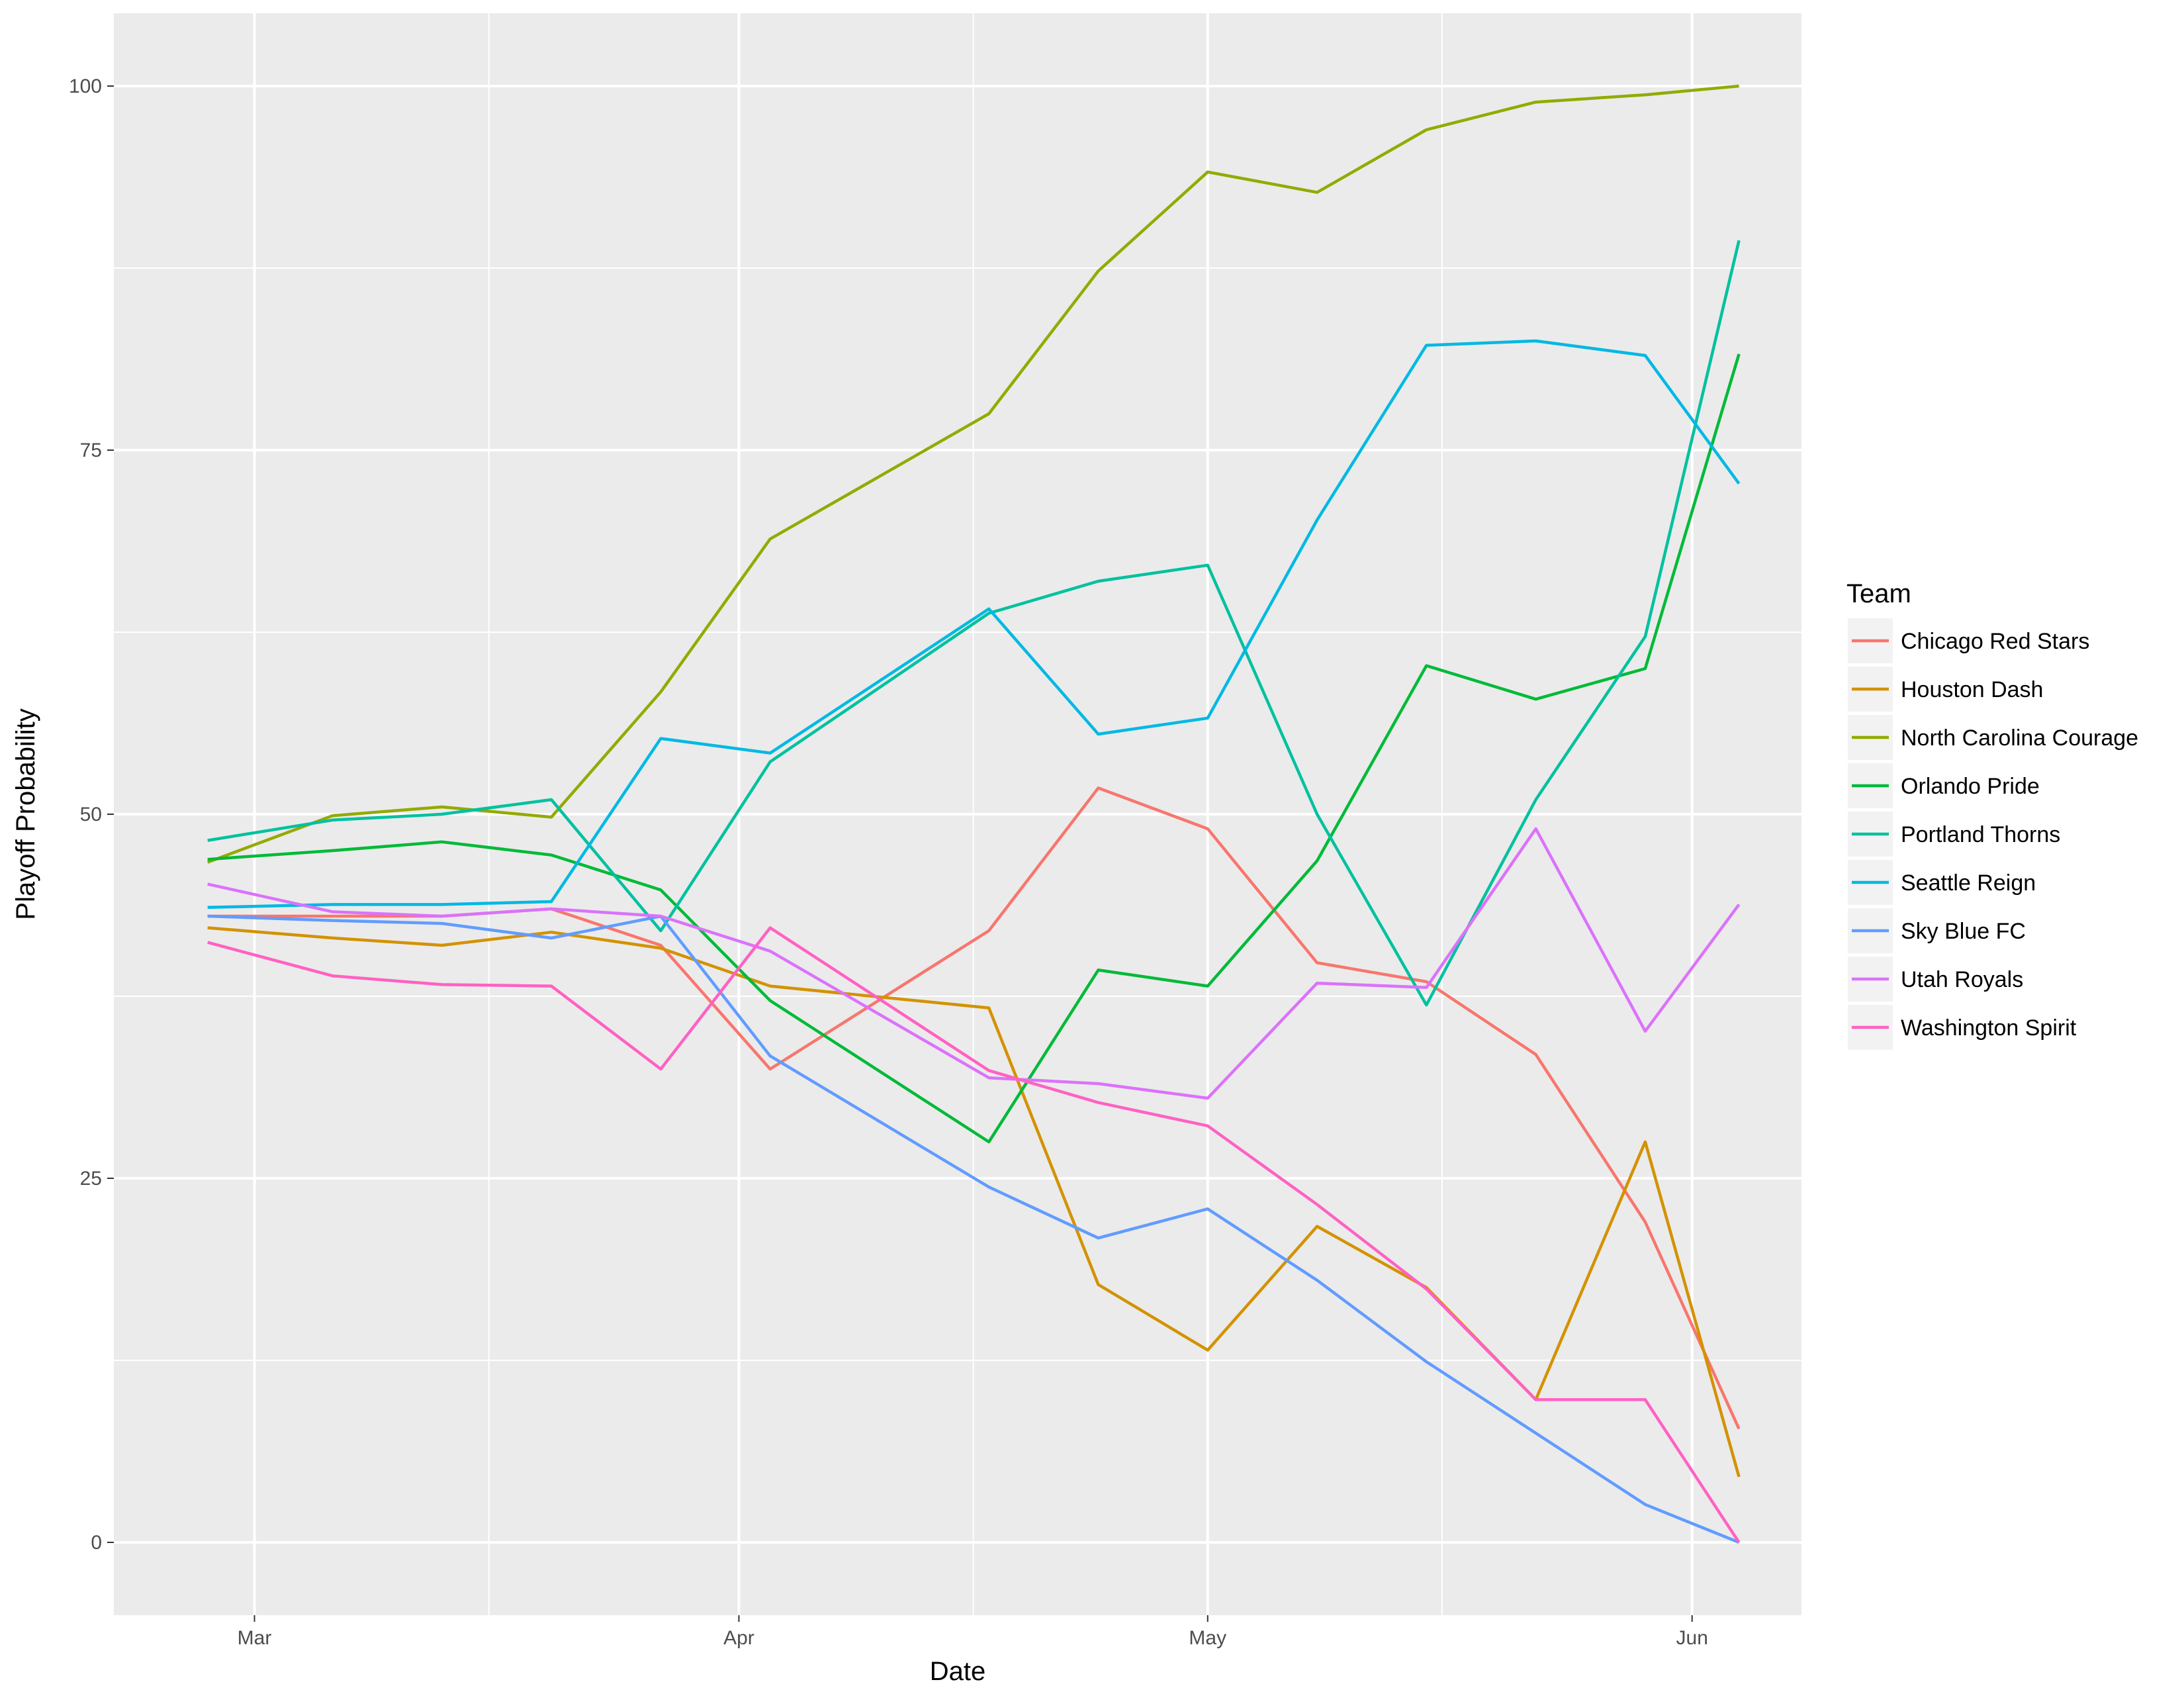 The image size is (2184, 1688). Describe the element at coordinates (26, 813) in the screenshot. I see `y-axis-title: Playoff Probability` at that location.